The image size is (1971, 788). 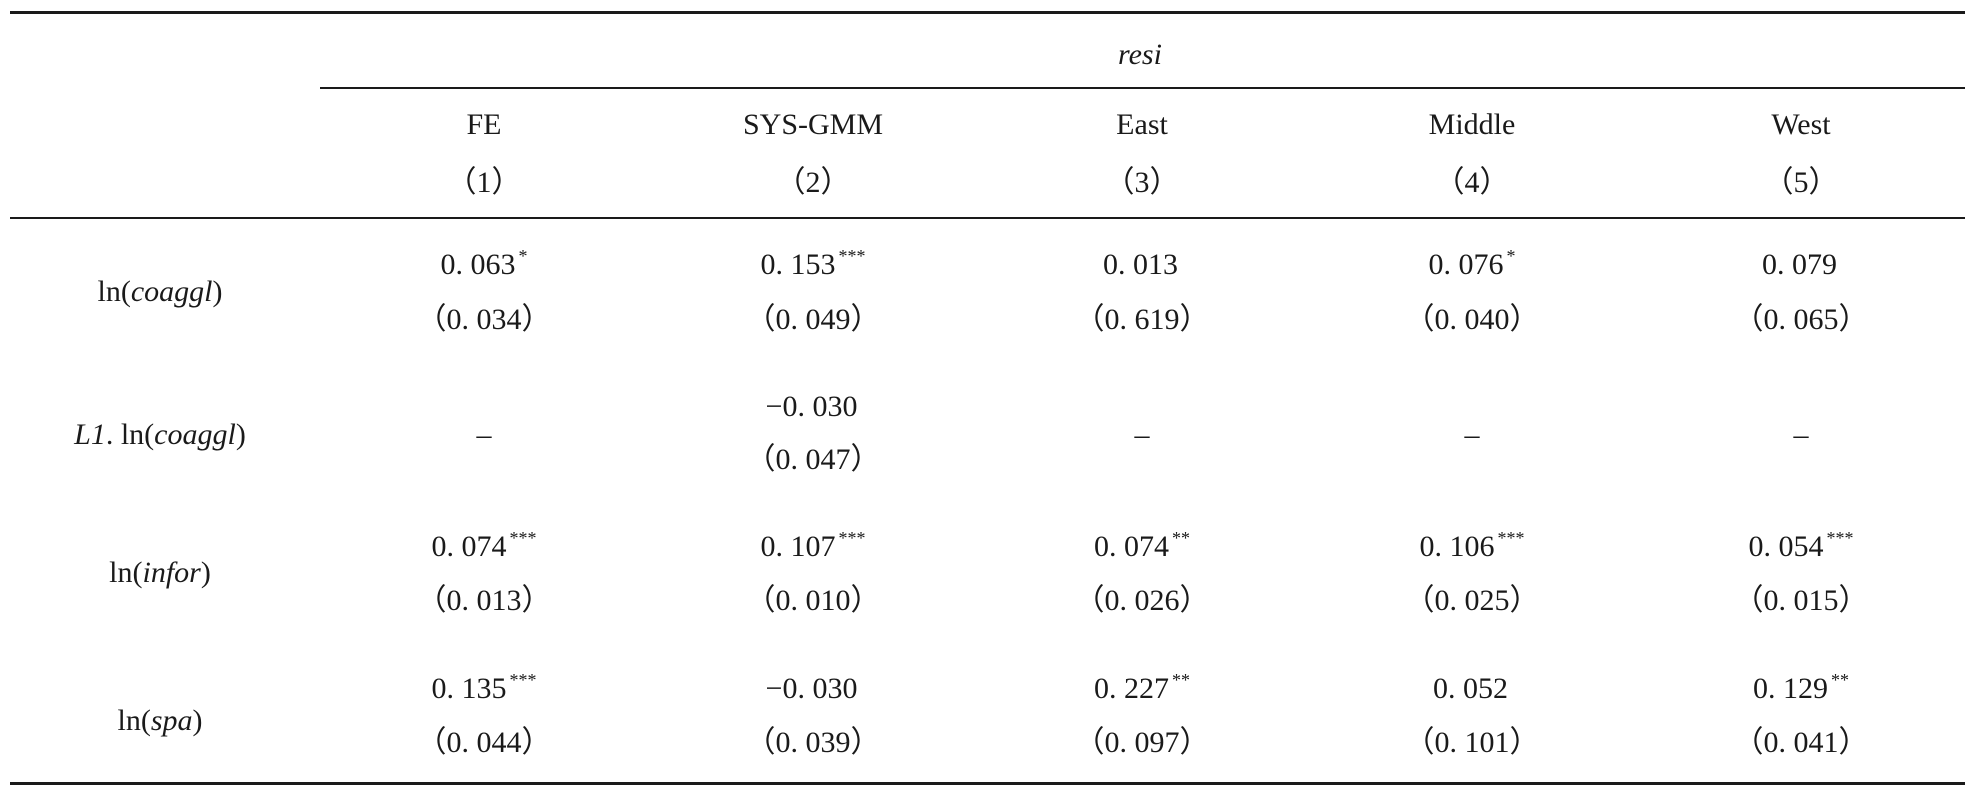 What do you see at coordinates (484, 124) in the screenshot?
I see `column-header-fe: FE` at bounding box center [484, 124].